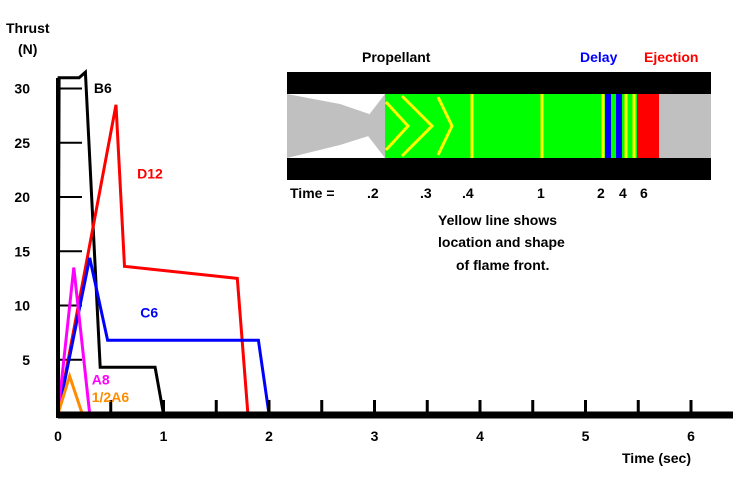  Describe the element at coordinates (499, 83) in the screenshot. I see `casing-top` at that location.